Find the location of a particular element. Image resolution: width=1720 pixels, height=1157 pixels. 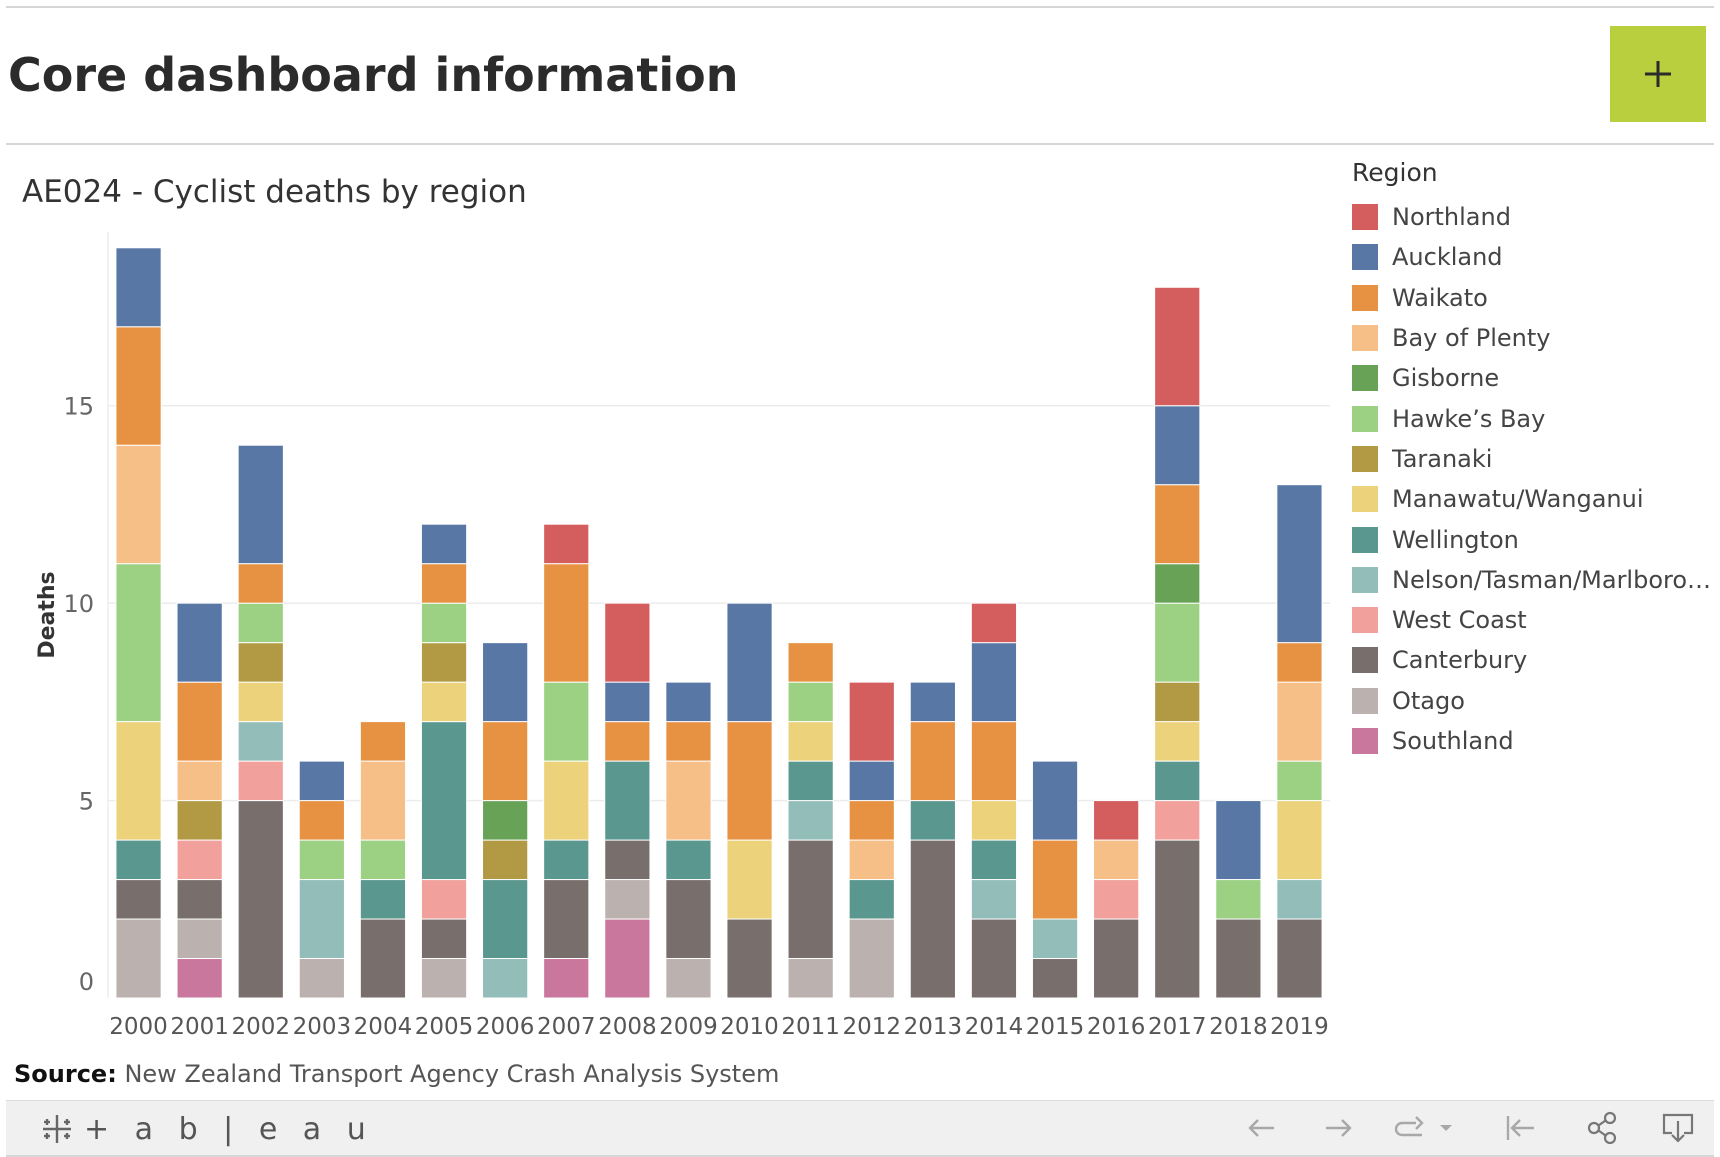

legend-label: Otago is located at coordinates (1428, 700).